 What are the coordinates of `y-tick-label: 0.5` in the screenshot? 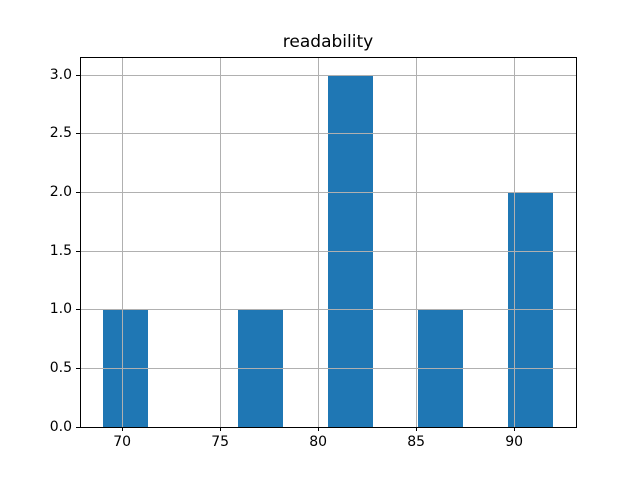 It's located at (60, 368).